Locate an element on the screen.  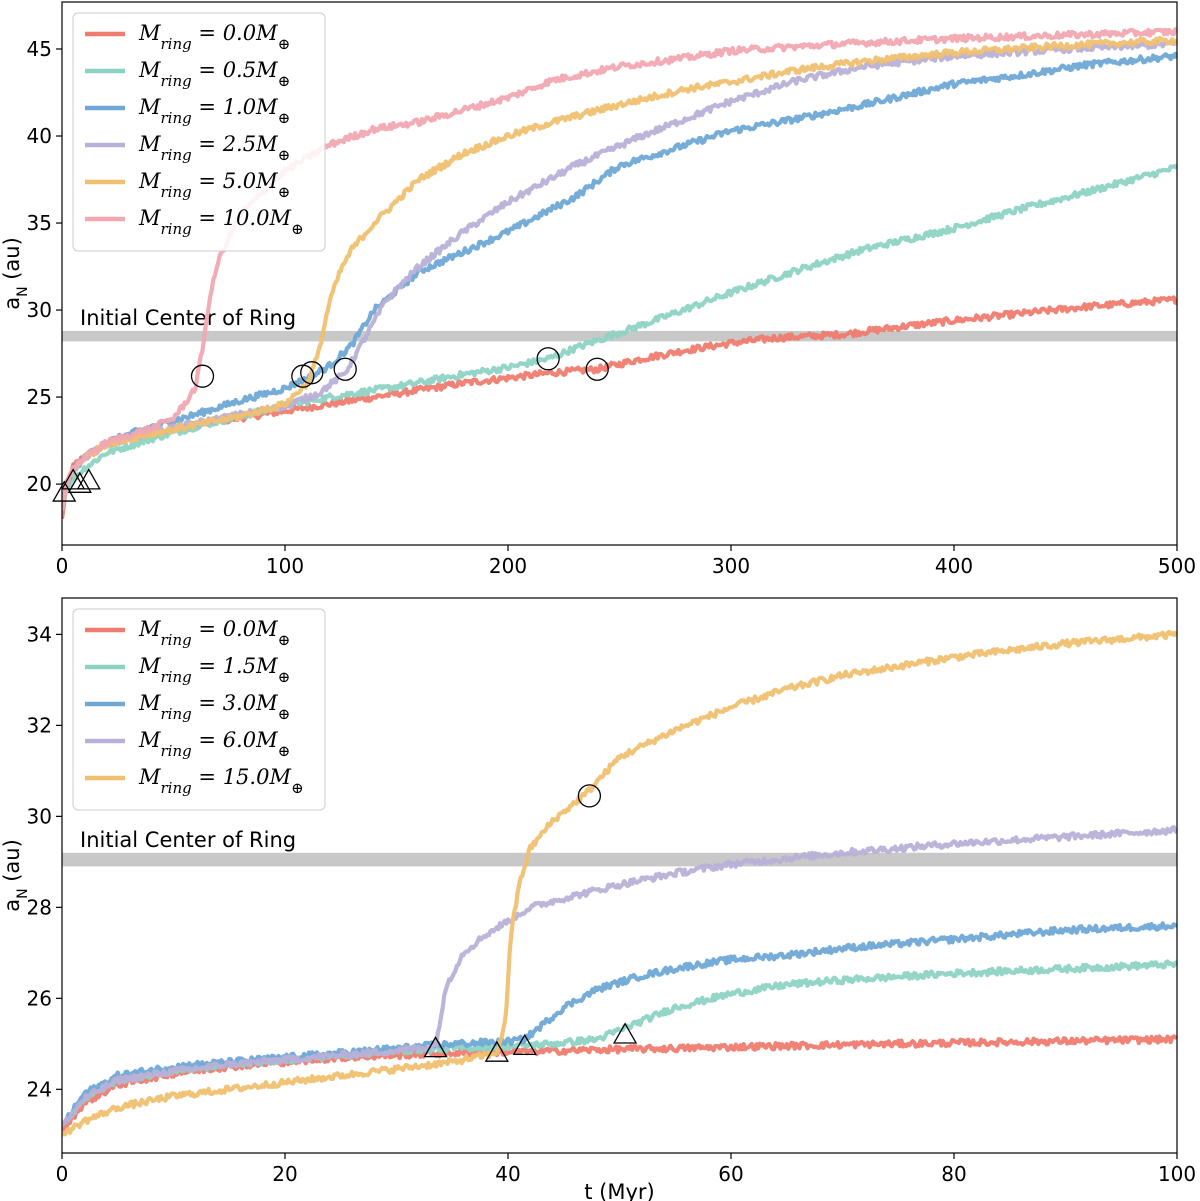
x-tick-label: 60 is located at coordinates (730, 1174).